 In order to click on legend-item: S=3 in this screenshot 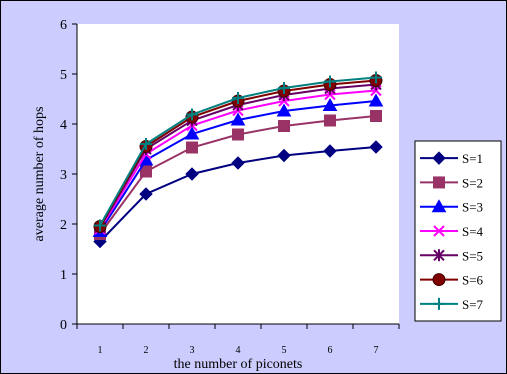, I will do `click(451, 207)`.